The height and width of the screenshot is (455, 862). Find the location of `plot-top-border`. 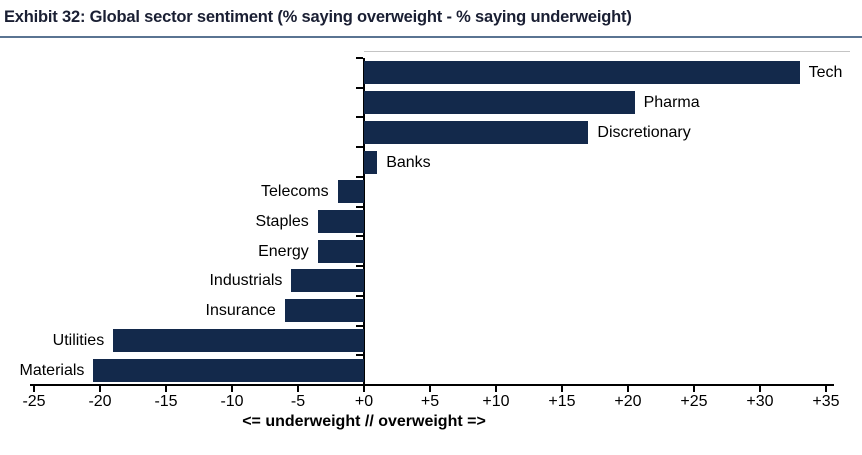

plot-top-border is located at coordinates (607, 51).